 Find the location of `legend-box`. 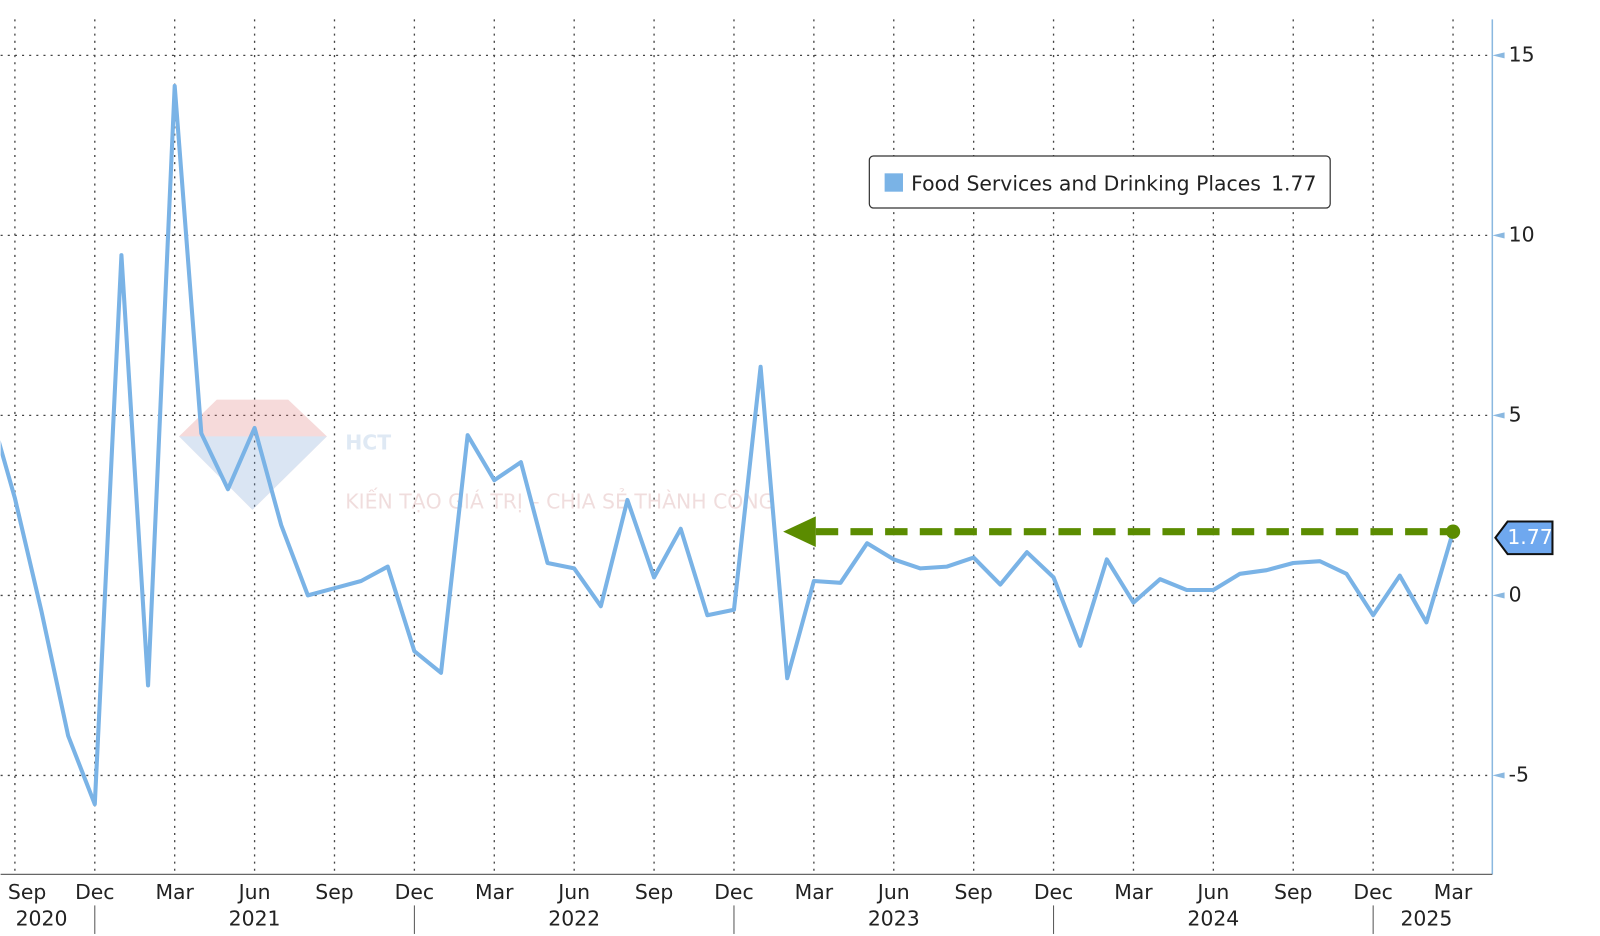

legend-box is located at coordinates (1099, 182).